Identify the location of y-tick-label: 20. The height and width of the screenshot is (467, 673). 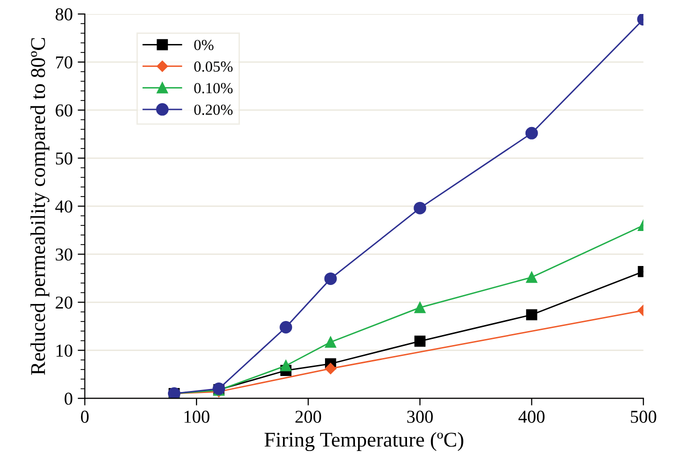
(64, 302).